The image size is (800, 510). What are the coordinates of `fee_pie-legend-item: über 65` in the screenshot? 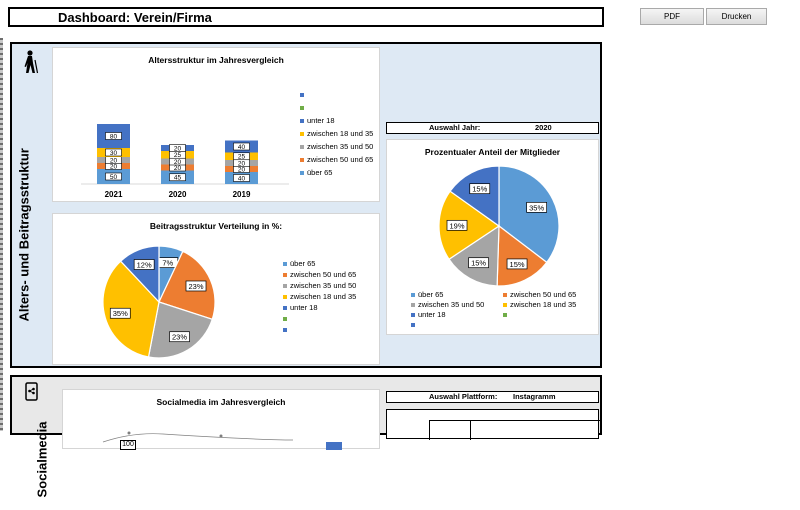 It's located at (299, 263).